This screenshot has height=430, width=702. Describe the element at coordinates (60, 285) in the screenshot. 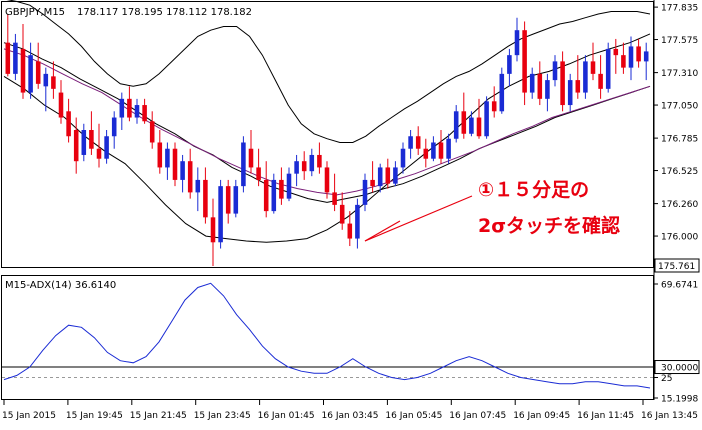

I see `indicator-label: M15-ADX(14) 36.6140` at that location.